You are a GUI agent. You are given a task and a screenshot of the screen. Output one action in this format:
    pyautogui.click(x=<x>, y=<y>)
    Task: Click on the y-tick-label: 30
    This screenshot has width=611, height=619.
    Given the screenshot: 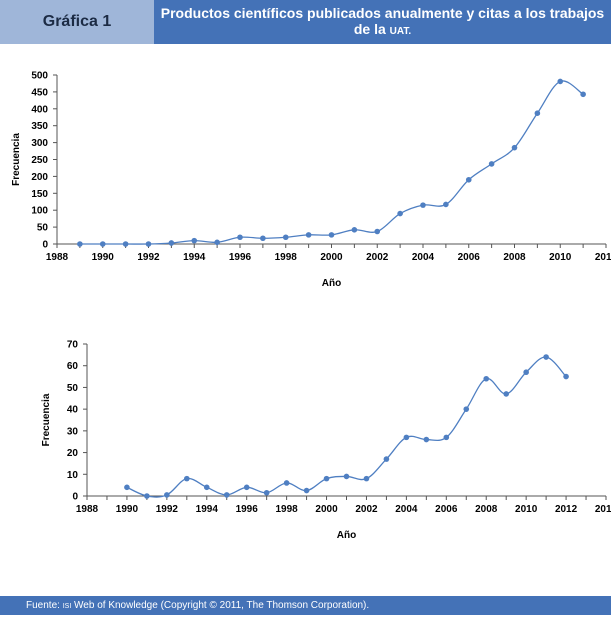 What is the action you would take?
    pyautogui.click(x=73, y=431)
    